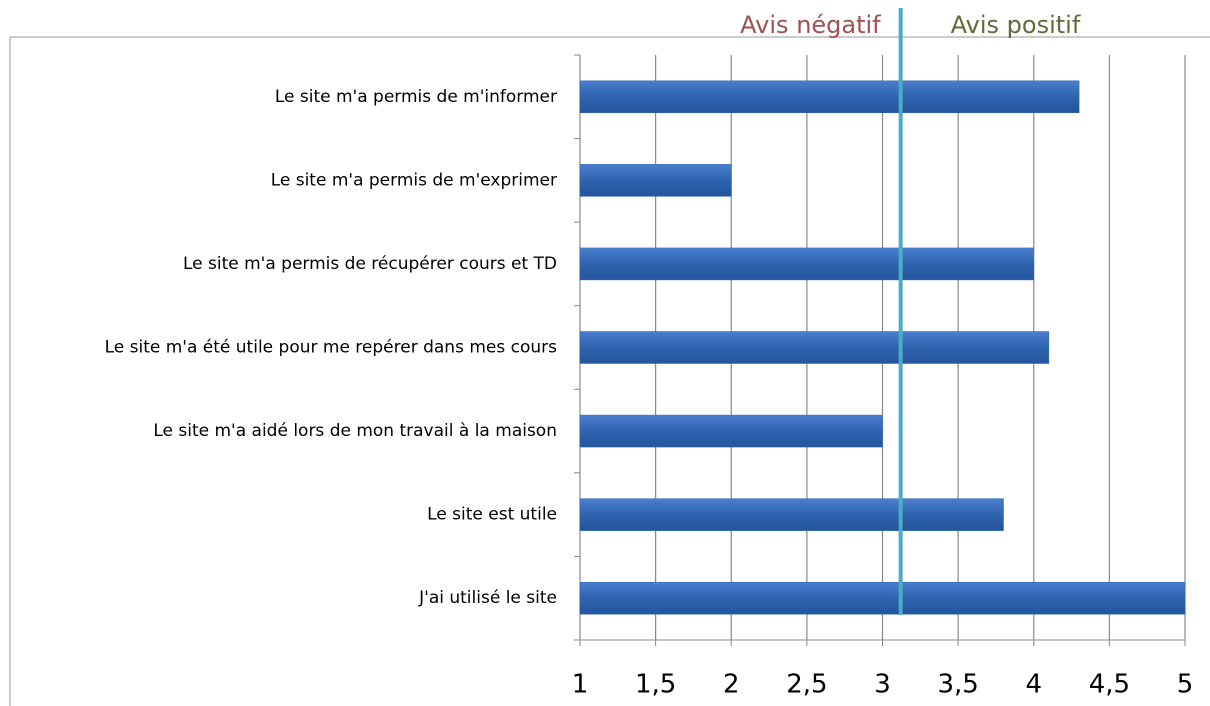 The image size is (1210, 706). Describe the element at coordinates (414, 180) in the screenshot. I see `y-tick-label: Le site m'a permis de m'exprimer` at that location.